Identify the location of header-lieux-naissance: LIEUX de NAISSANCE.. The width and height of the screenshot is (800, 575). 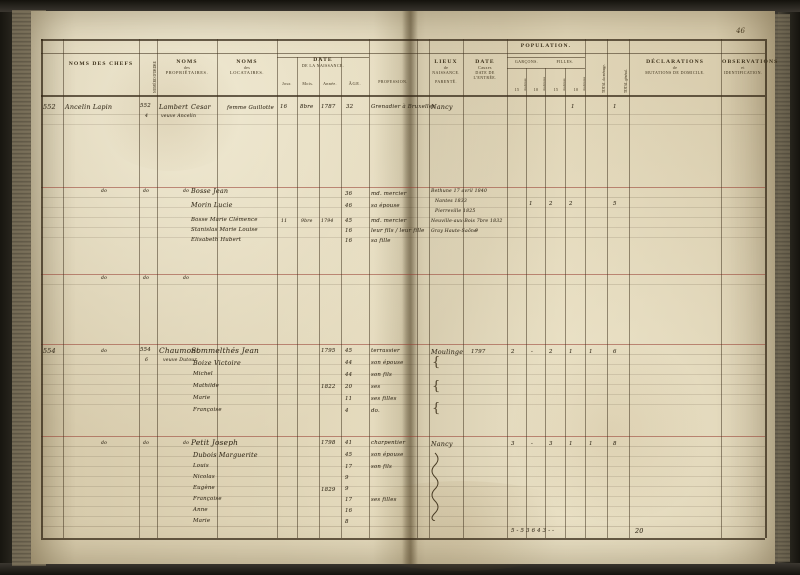
(446, 67).